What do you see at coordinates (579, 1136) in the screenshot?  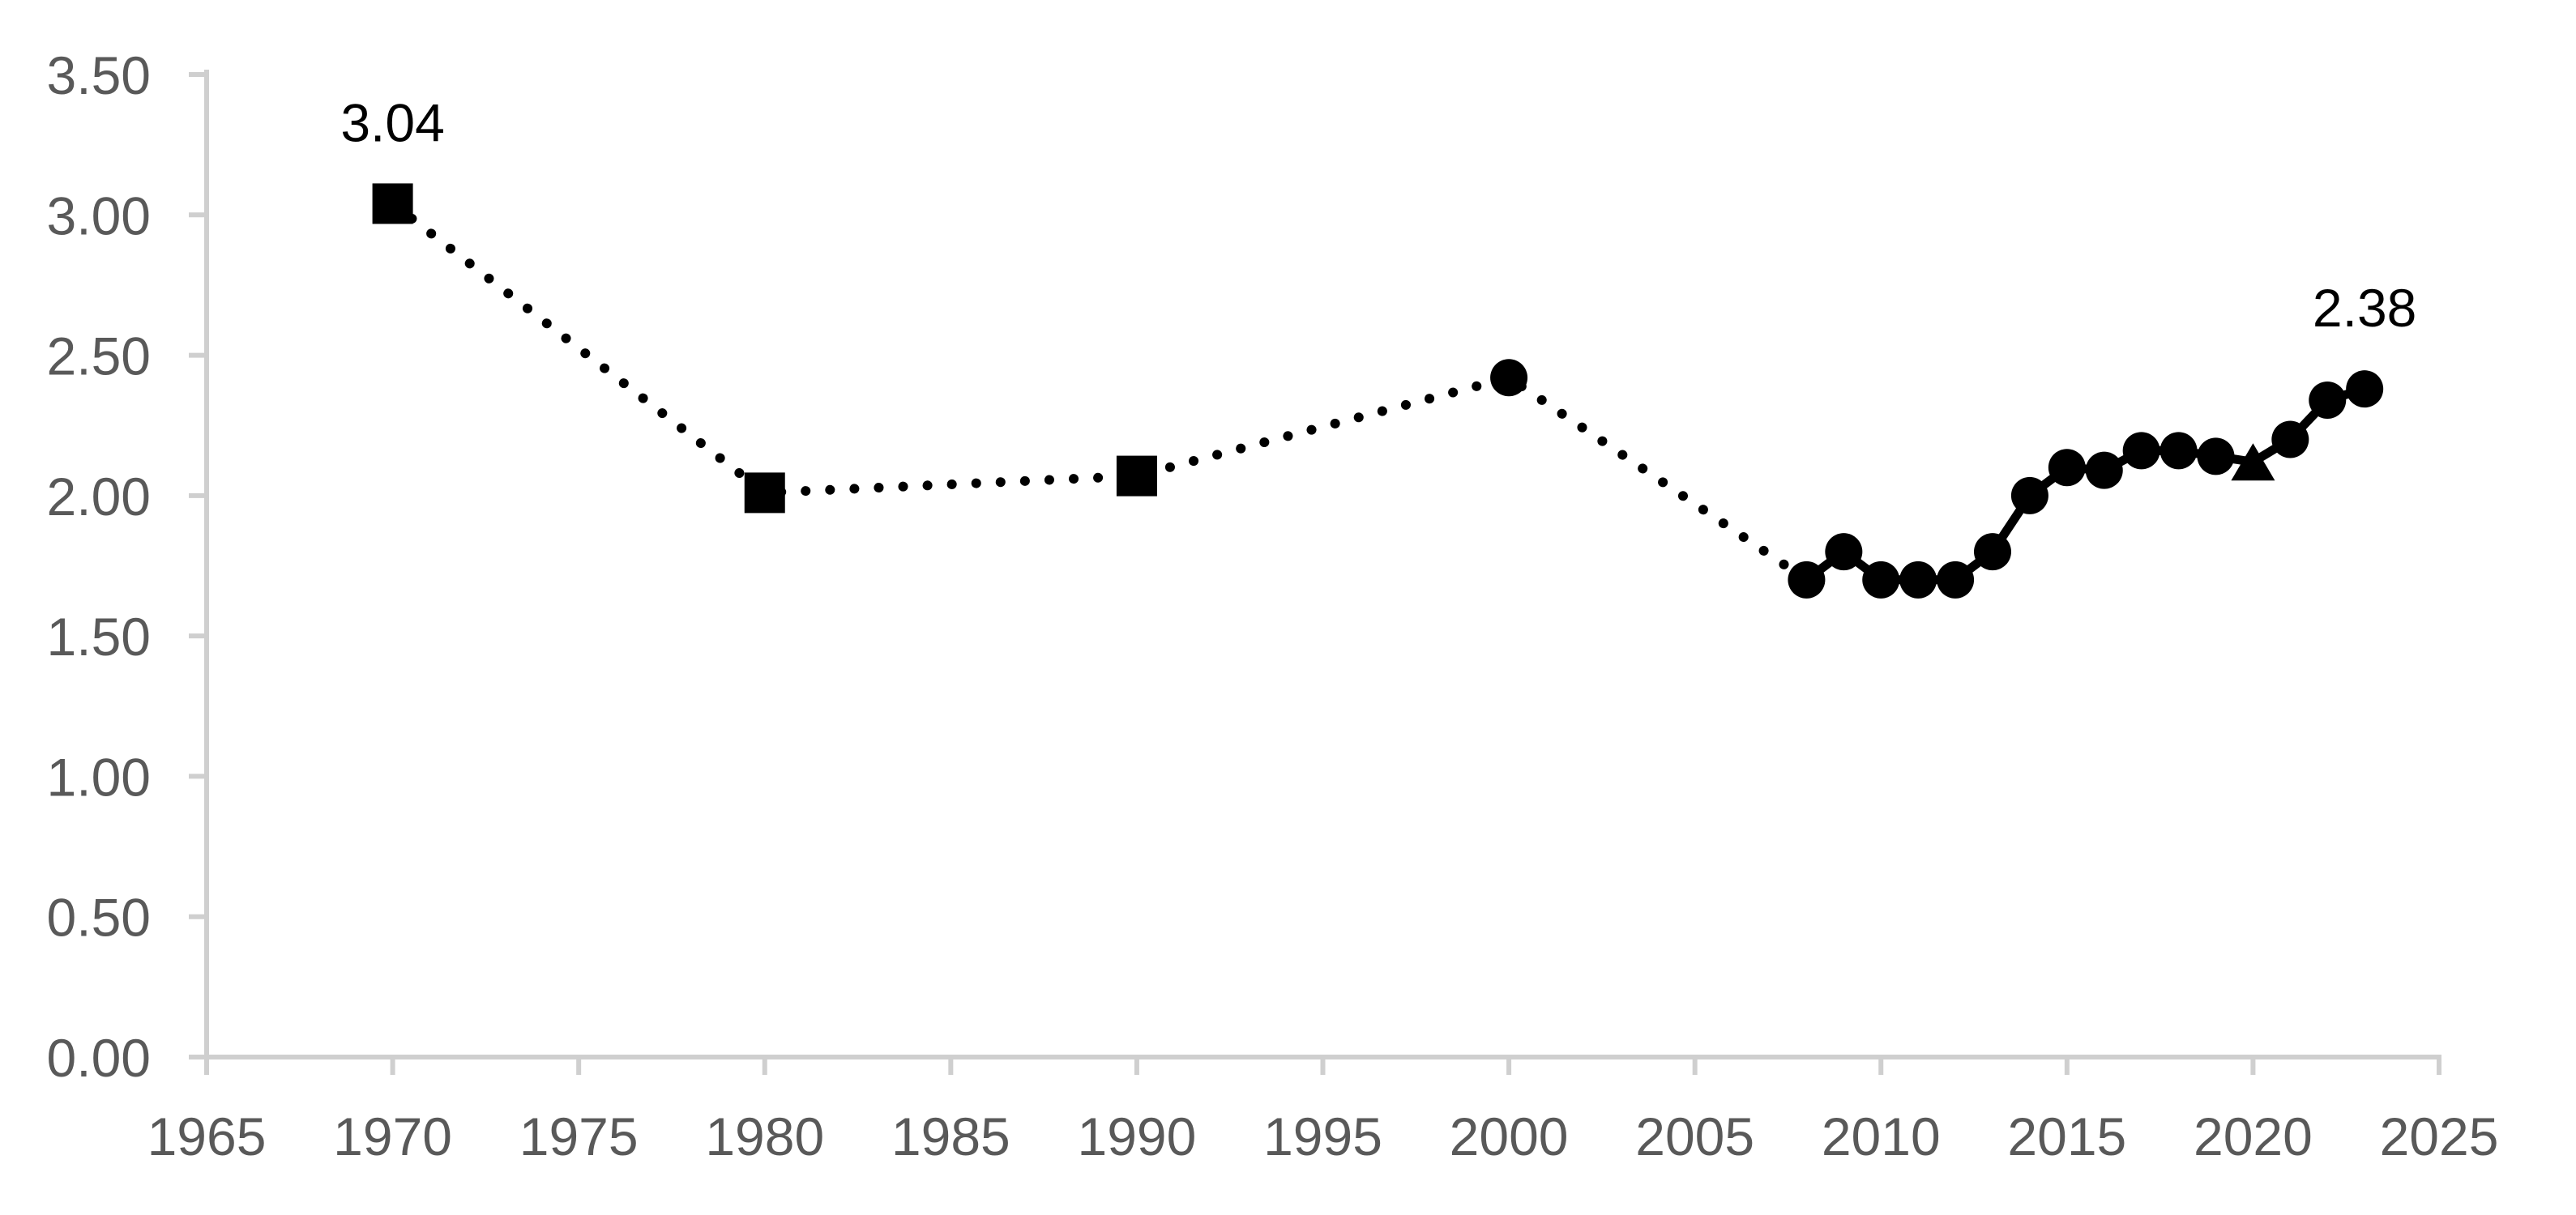 I see `x-tick-label-1975: 1975` at bounding box center [579, 1136].